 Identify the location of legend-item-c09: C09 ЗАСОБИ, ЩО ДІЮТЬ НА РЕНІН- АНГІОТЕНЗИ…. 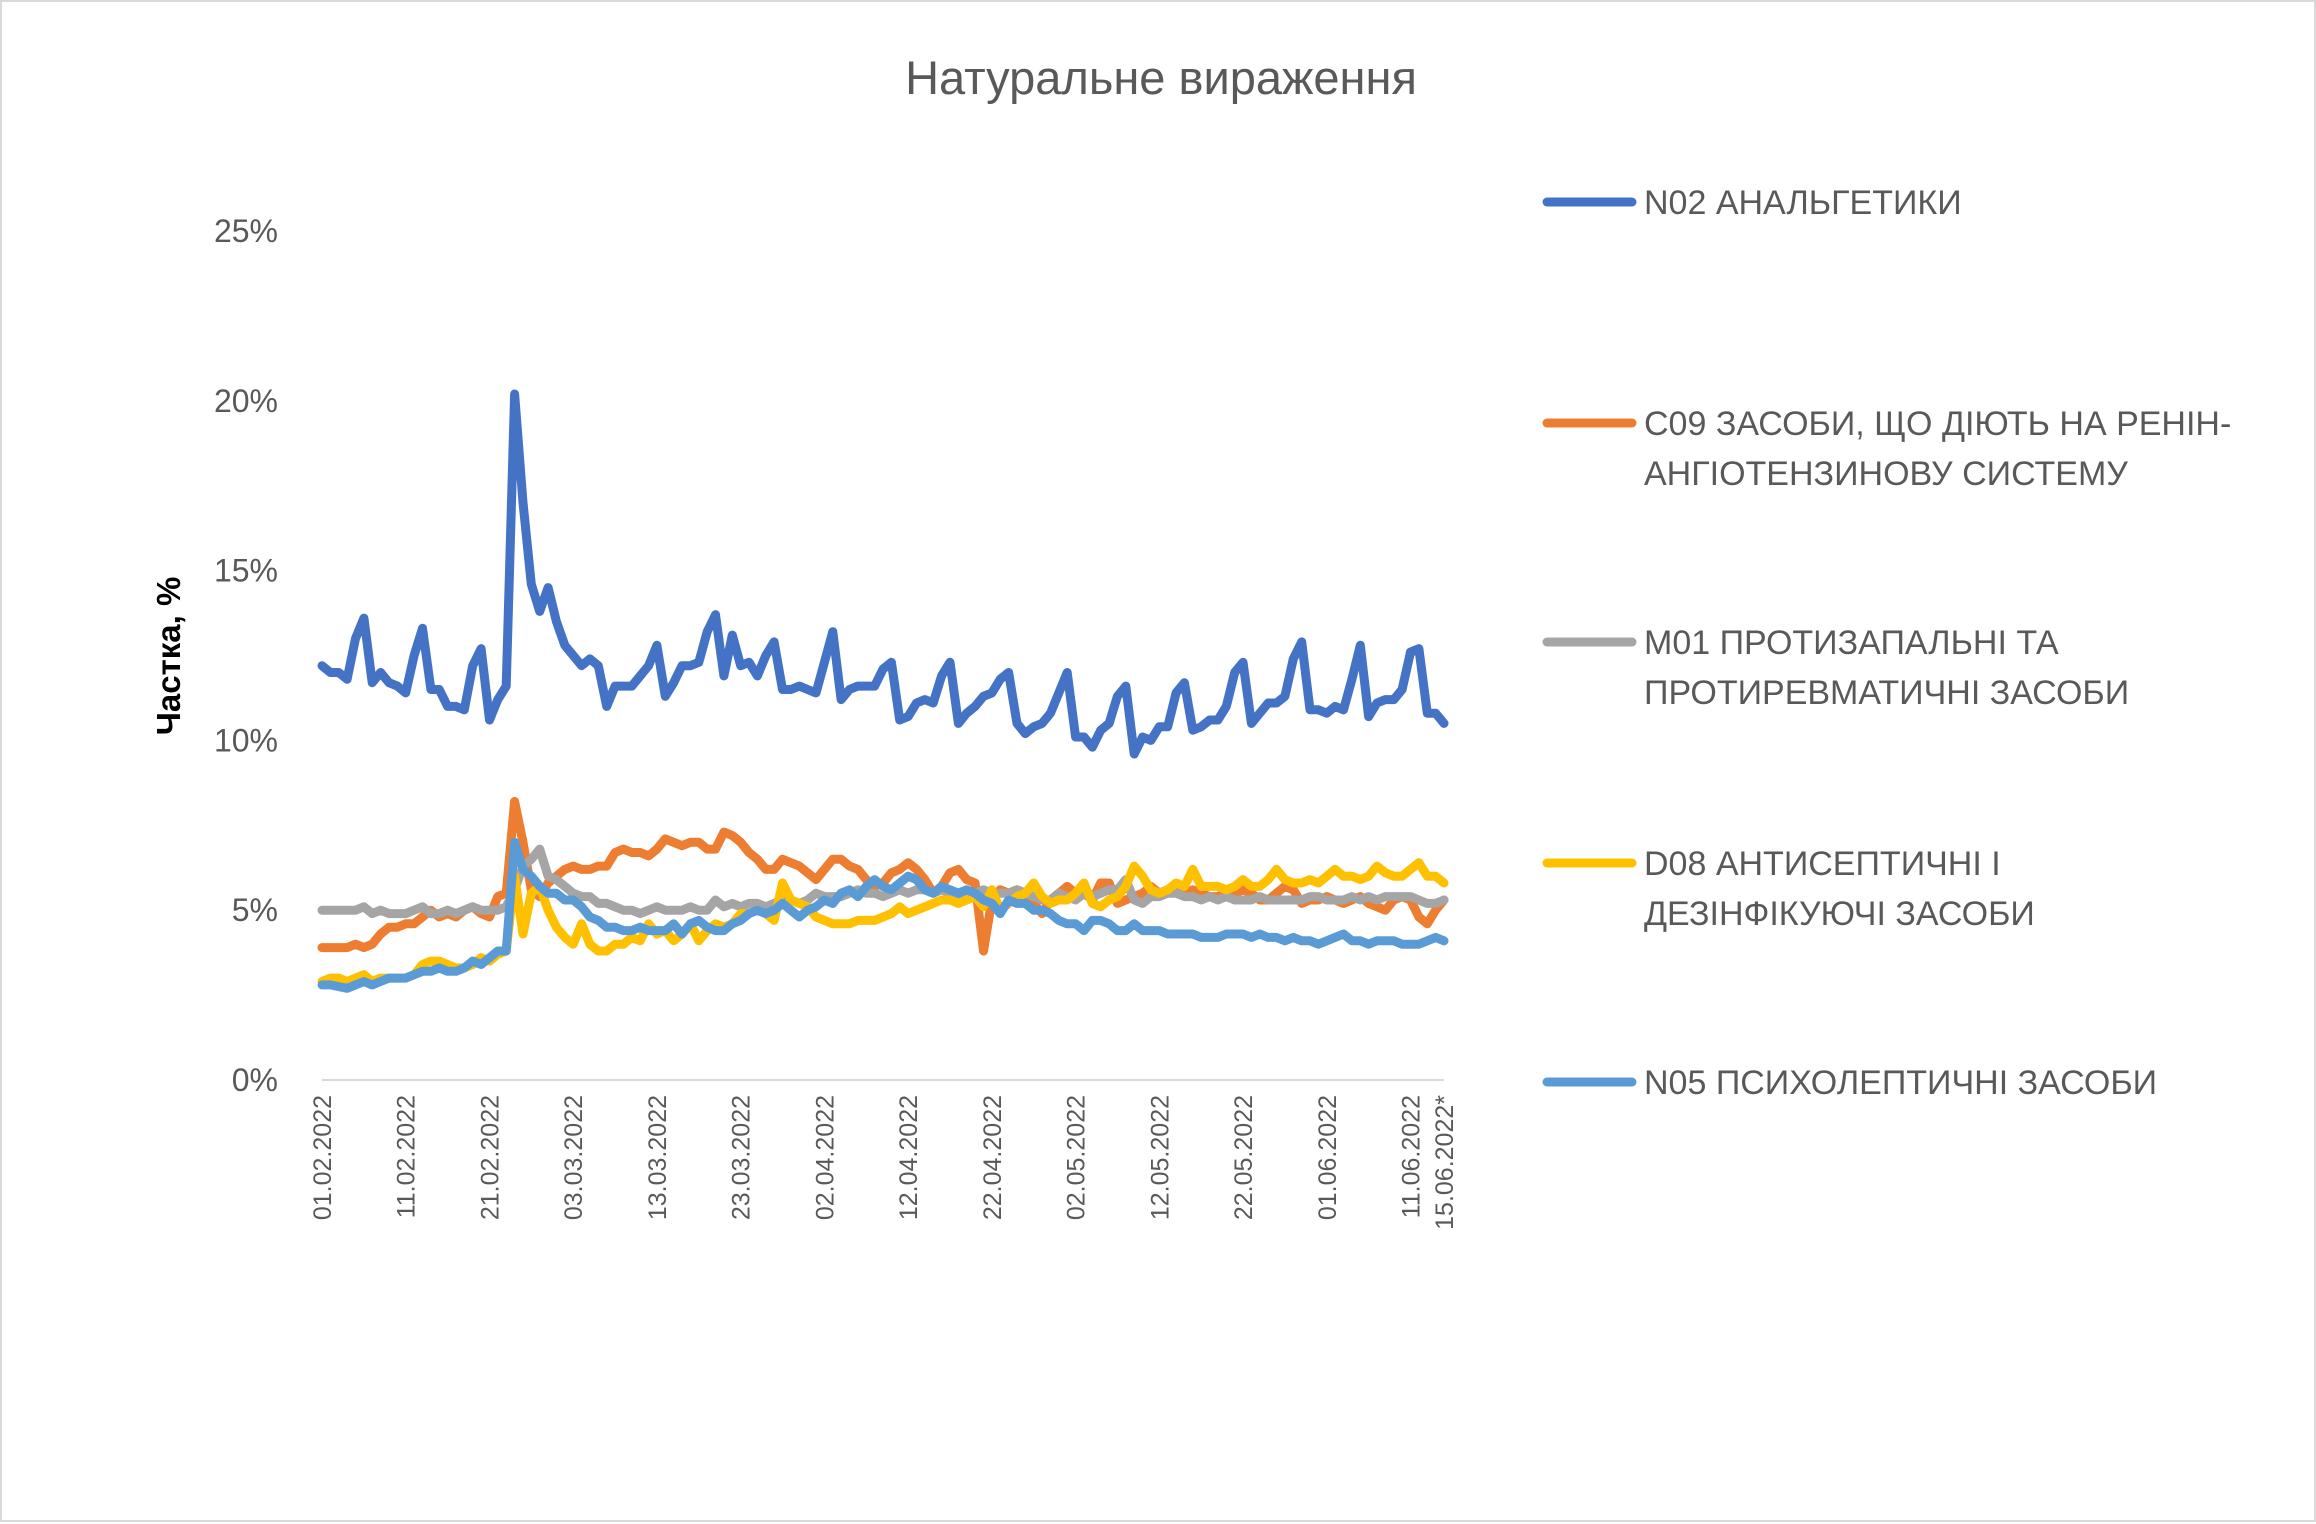
(1886, 449).